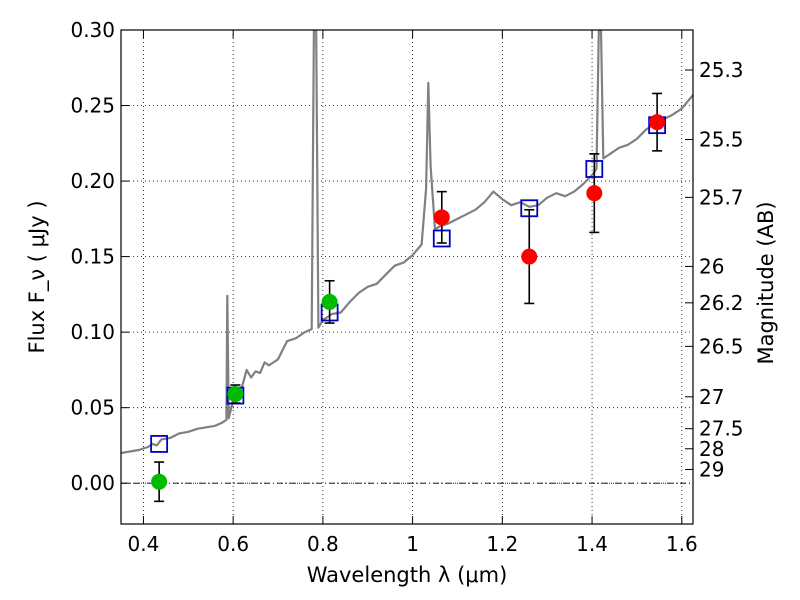  Describe the element at coordinates (682, 544) in the screenshot. I see `x-tick-label: 1.6` at that location.